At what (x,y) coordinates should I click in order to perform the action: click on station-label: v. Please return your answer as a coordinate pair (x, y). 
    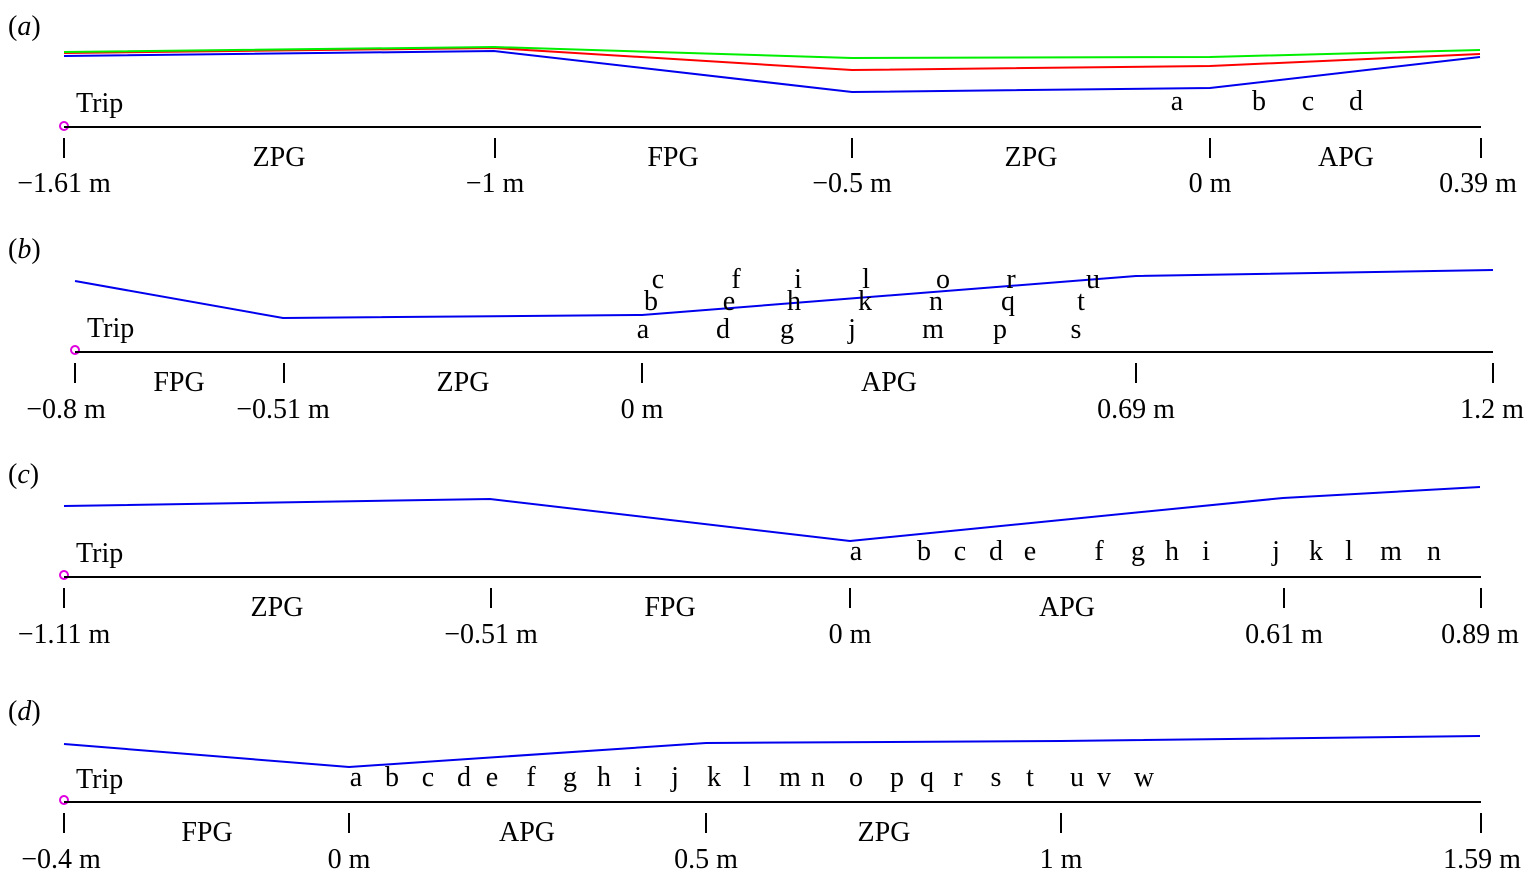
    Looking at the image, I should click on (1104, 777).